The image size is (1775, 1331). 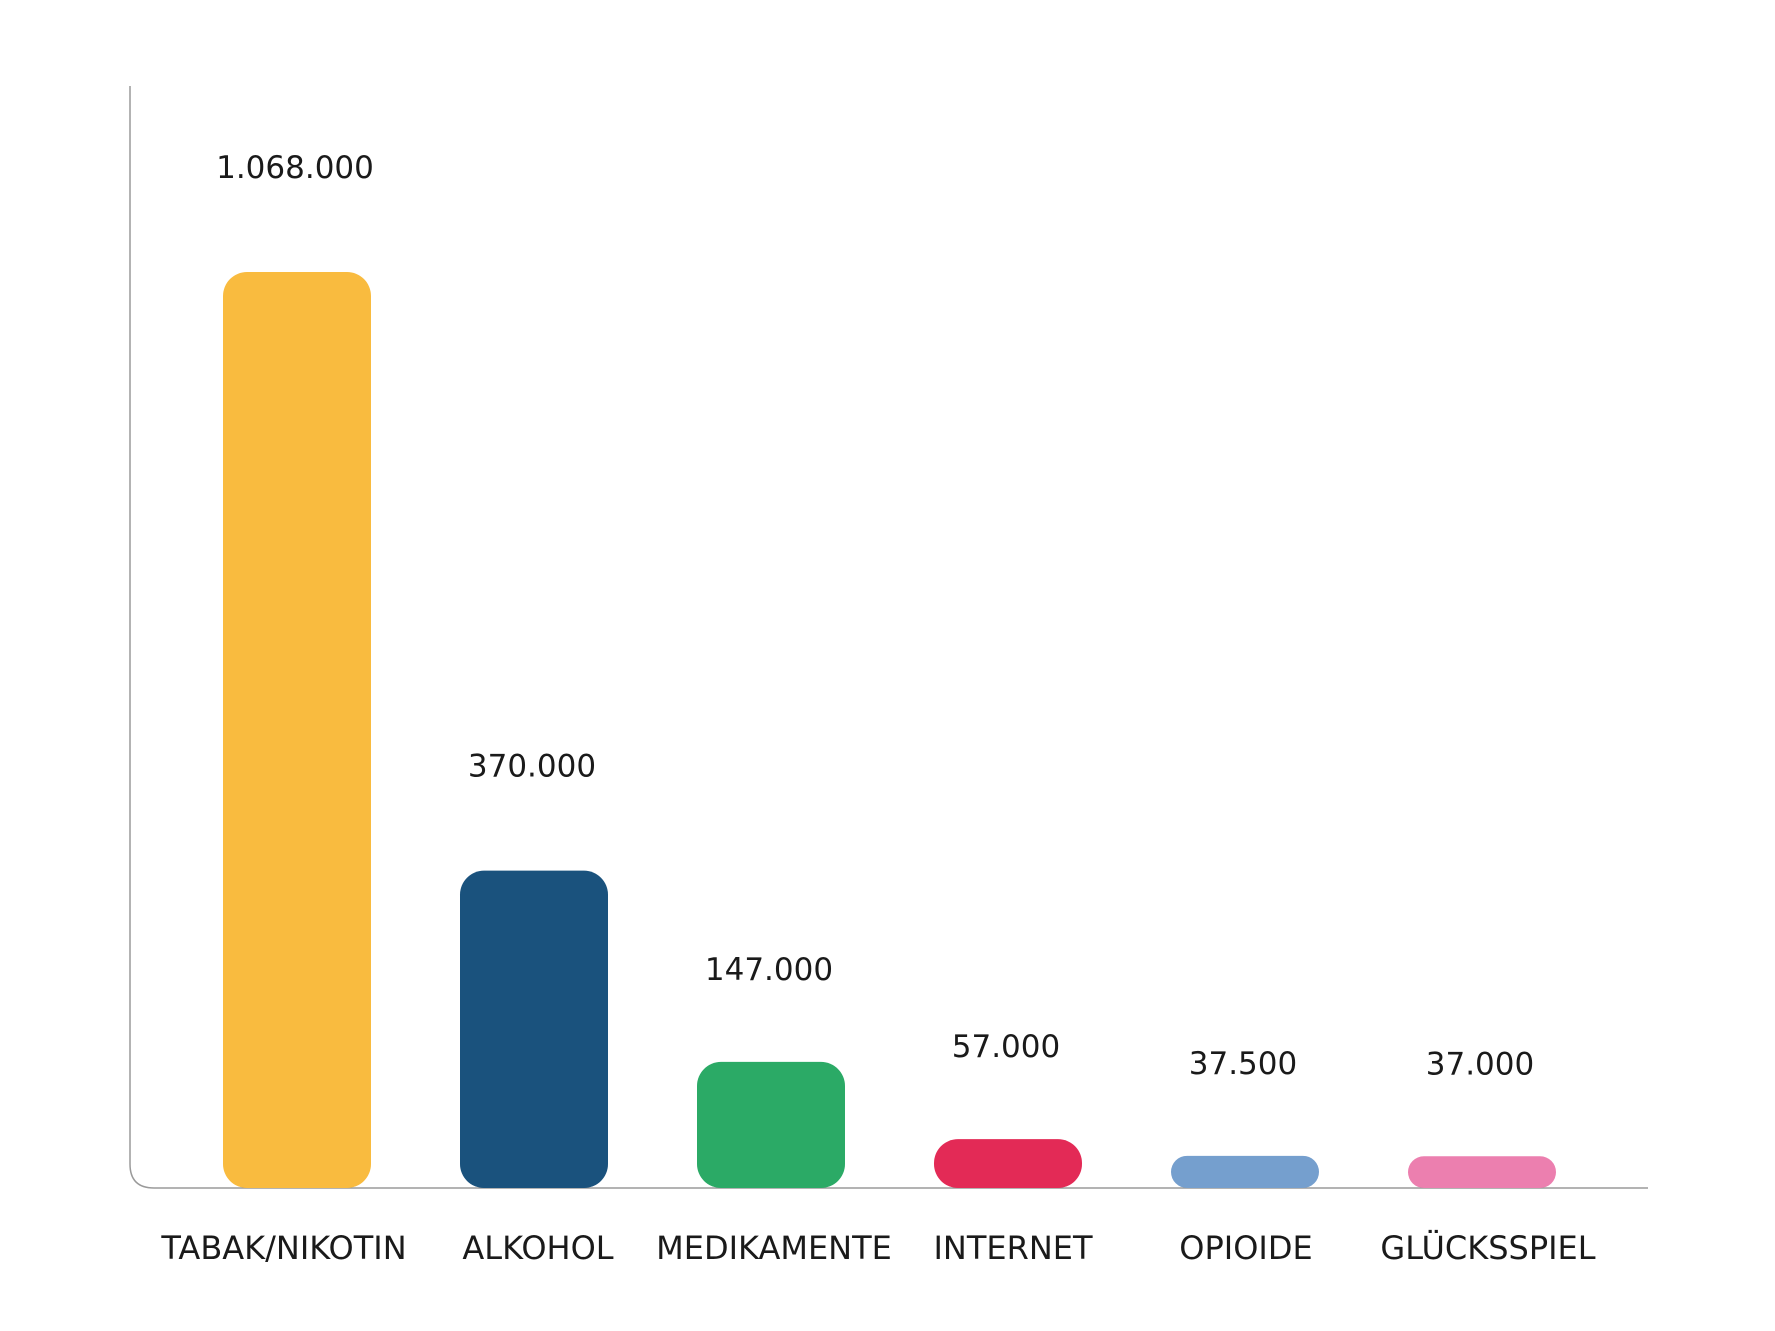 What do you see at coordinates (537, 1248) in the screenshot?
I see `category-label: ALKOHOL` at bounding box center [537, 1248].